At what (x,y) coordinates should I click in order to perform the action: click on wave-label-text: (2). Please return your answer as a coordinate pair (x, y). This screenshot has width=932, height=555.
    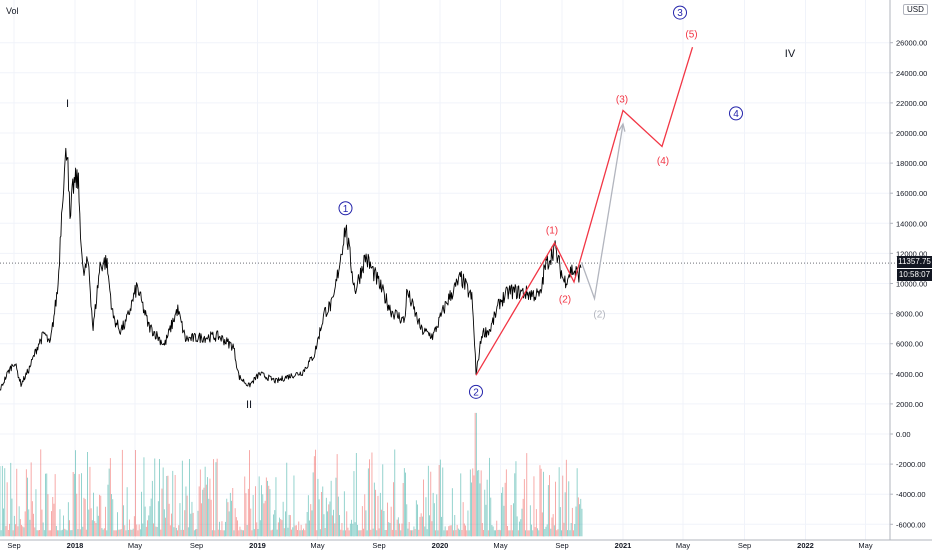
    Looking at the image, I should click on (565, 300).